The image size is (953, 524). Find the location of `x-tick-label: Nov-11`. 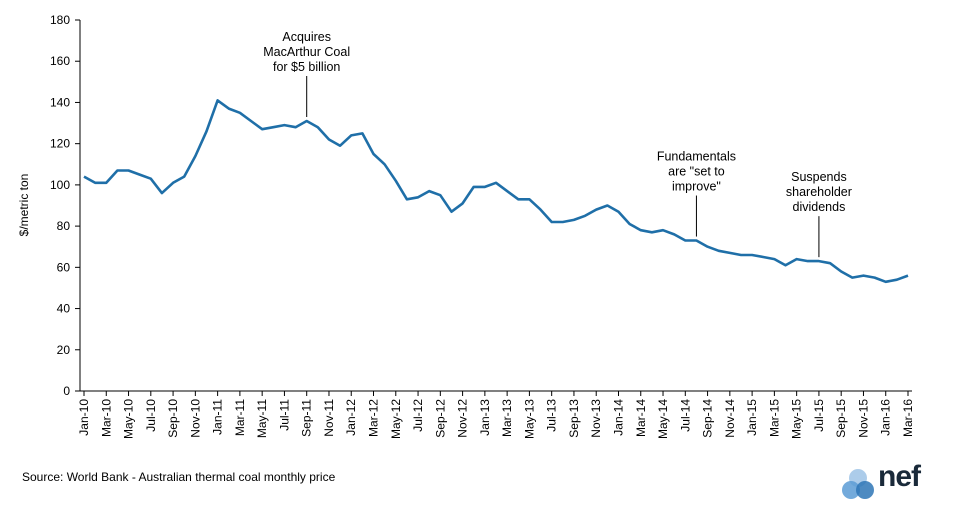

x-tick-label: Nov-11 is located at coordinates (329, 418).